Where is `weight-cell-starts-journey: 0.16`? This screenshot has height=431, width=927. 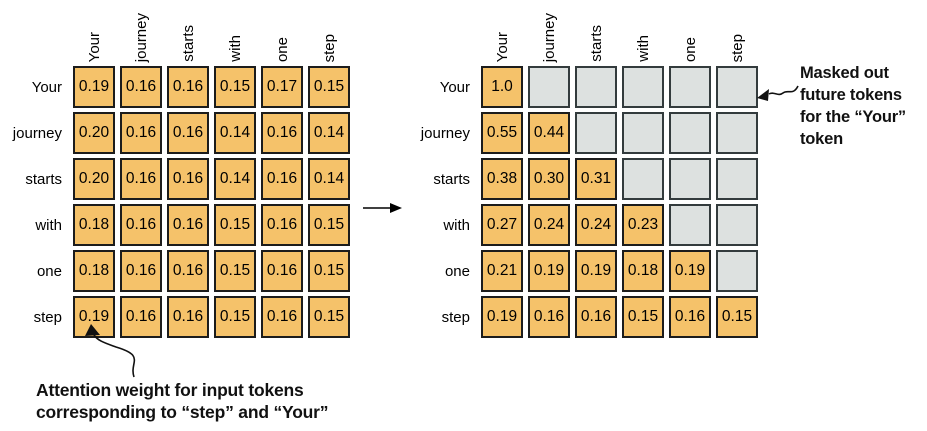
weight-cell-starts-journey: 0.16 is located at coordinates (141, 179).